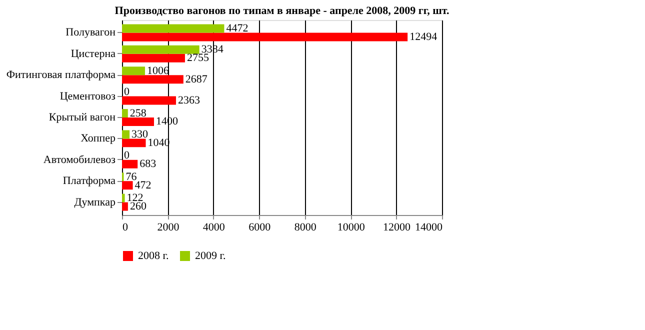  I want to click on x-tick-label: 6000, so click(260, 228).